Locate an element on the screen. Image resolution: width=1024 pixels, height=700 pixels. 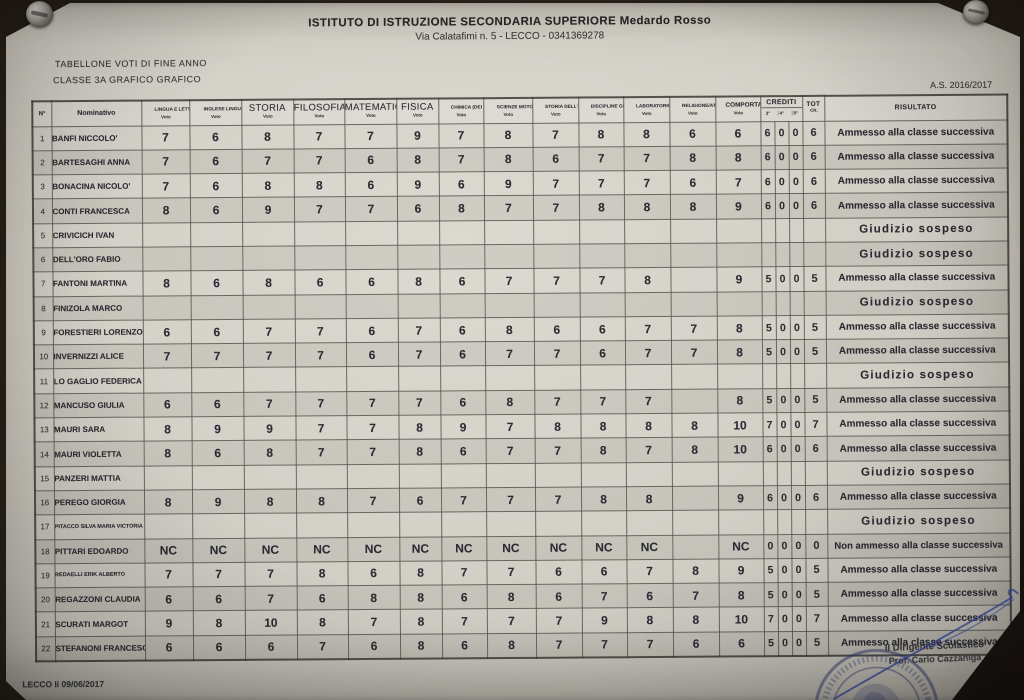
student-name: MANCUSO GIULIA is located at coordinates (98, 405).